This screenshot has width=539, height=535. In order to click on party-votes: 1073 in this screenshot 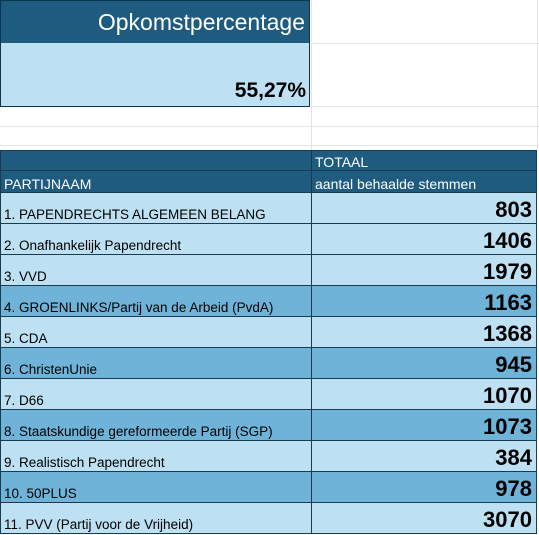, I will do `click(507, 426)`.